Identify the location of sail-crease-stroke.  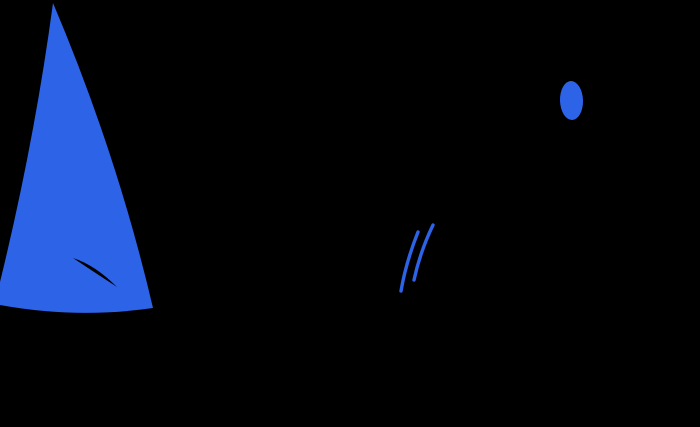
(95, 272).